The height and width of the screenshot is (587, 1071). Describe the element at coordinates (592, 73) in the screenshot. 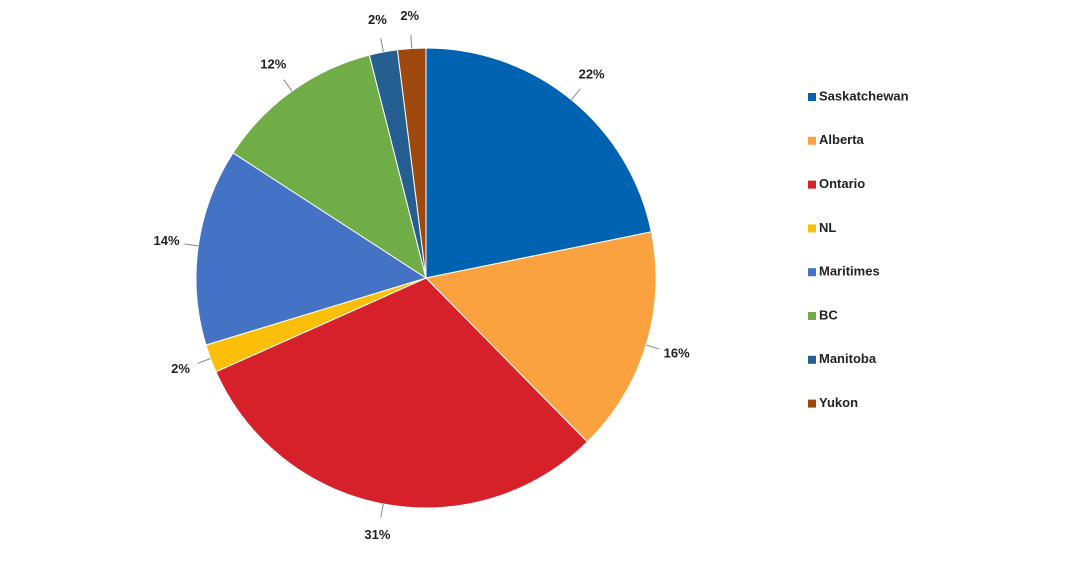

I see `data-label: 22%` at that location.